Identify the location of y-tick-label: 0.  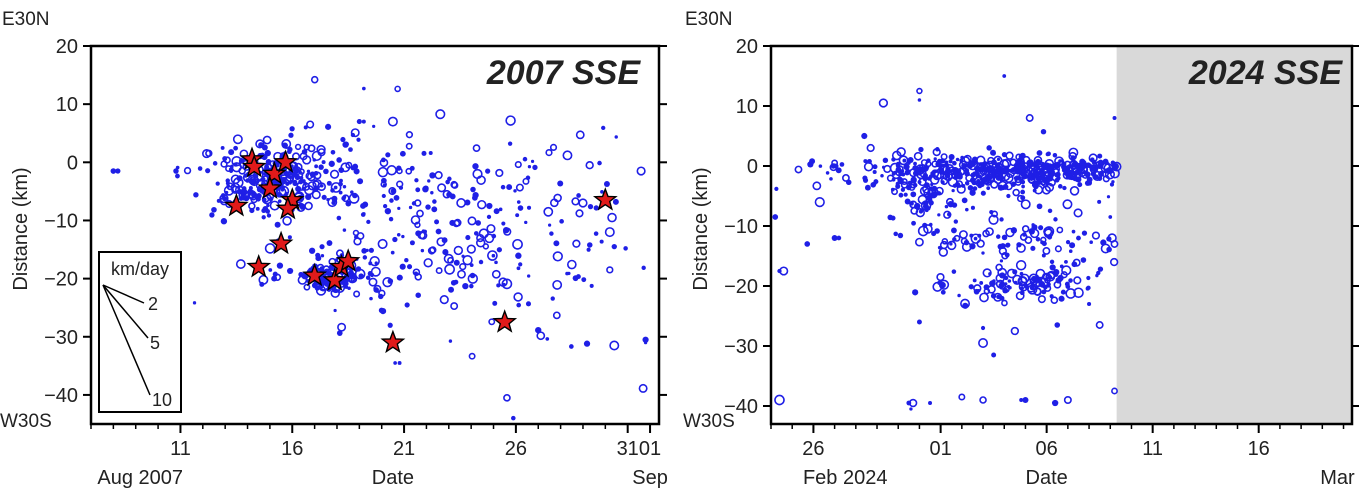
(752, 167).